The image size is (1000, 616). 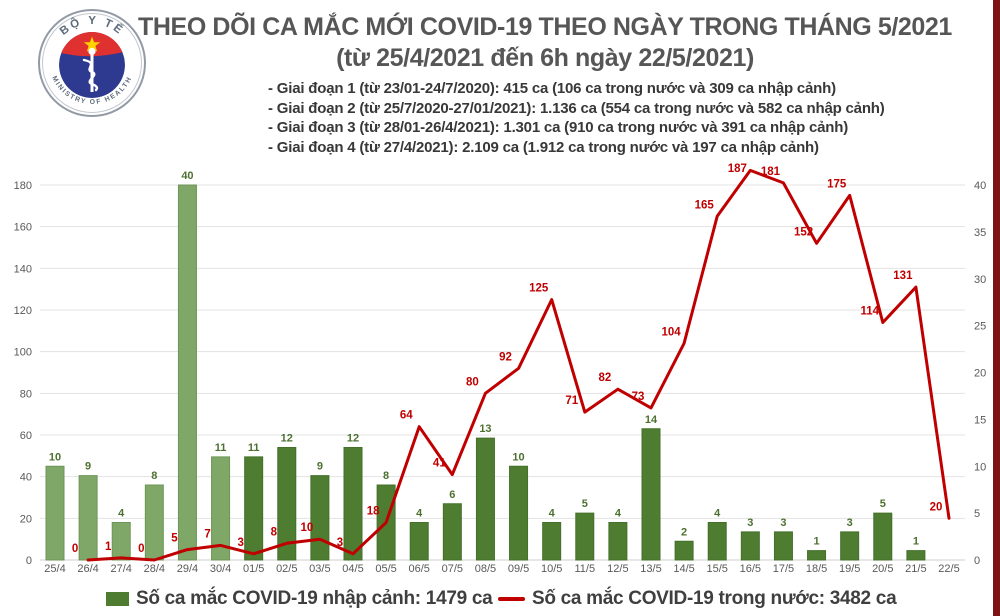 I want to click on x-axis-date-label: 28/4, so click(x=154, y=569).